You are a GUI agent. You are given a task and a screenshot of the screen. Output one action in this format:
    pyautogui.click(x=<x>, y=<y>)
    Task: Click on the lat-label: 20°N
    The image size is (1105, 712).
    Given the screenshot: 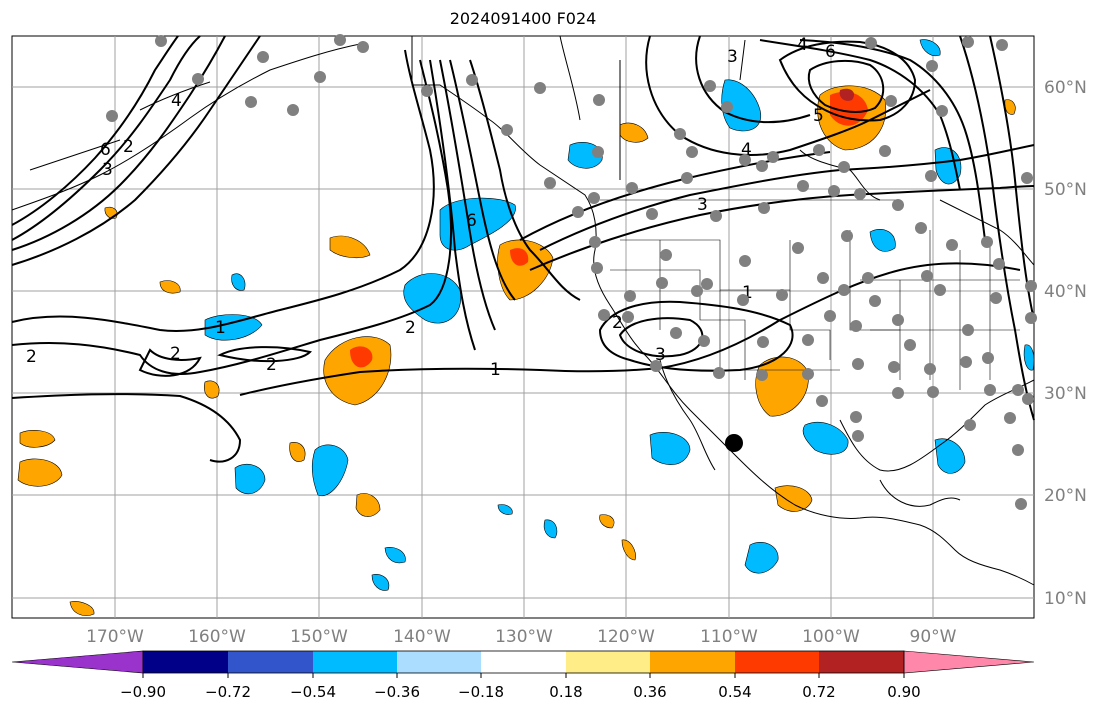 What is the action you would take?
    pyautogui.click(x=1065, y=496)
    